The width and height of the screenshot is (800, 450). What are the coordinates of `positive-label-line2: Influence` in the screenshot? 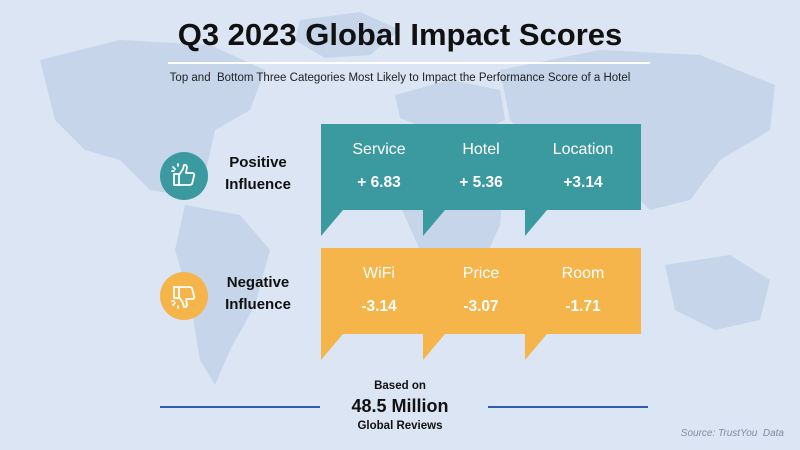 It's located at (258, 184).